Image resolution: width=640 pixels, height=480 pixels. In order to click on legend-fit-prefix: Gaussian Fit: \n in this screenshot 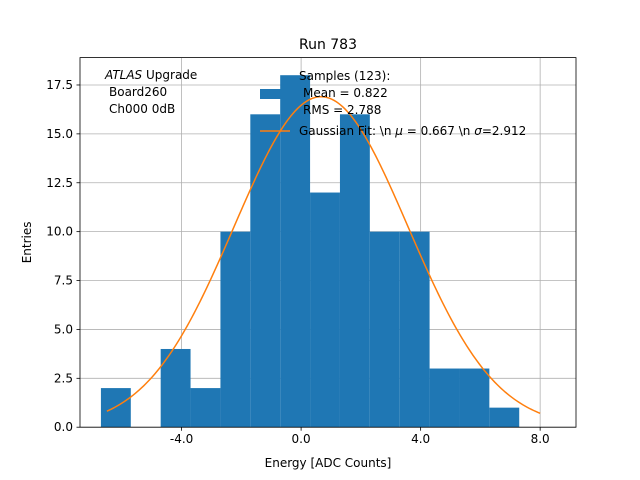, I will do `click(347, 131)`.